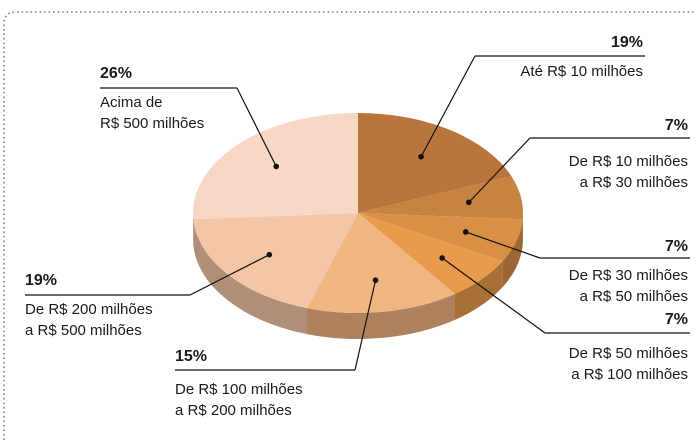 The image size is (699, 445). I want to click on category-label: a R$ 200 milhões, so click(233, 410).